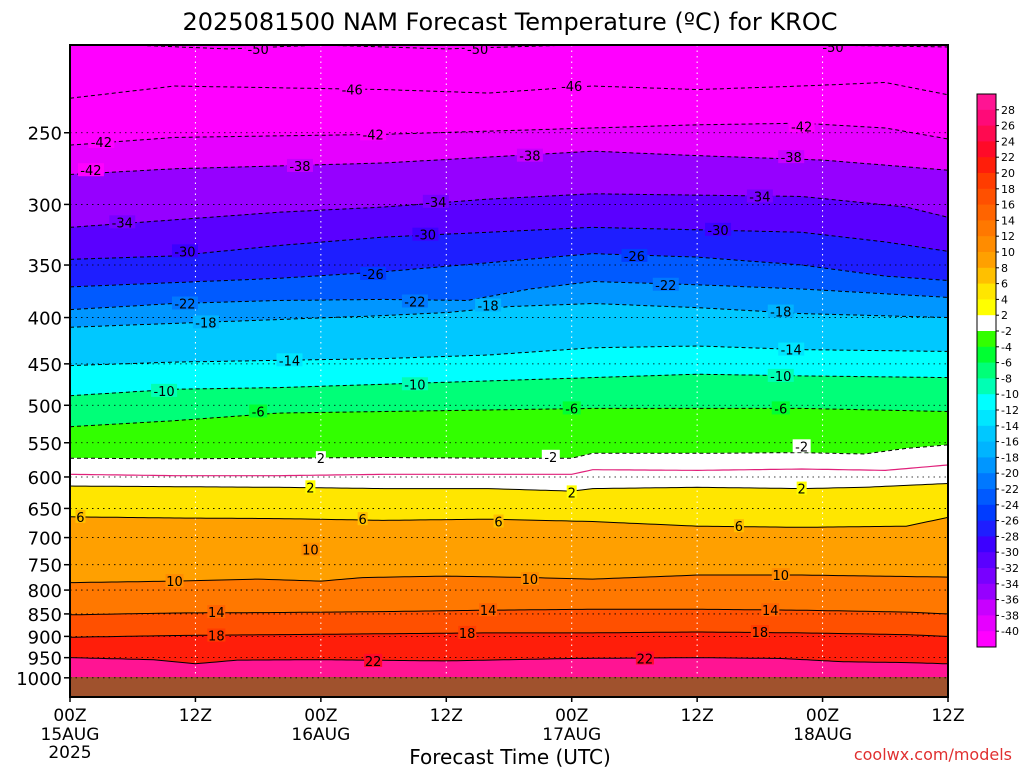  I want to click on contour-label: -22, so click(414, 302).